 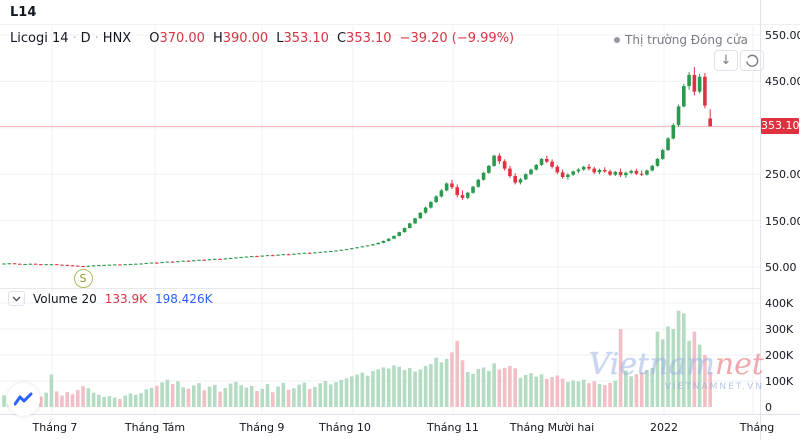 I want to click on change-value: −39.20 (−9.99%), so click(x=457, y=38).